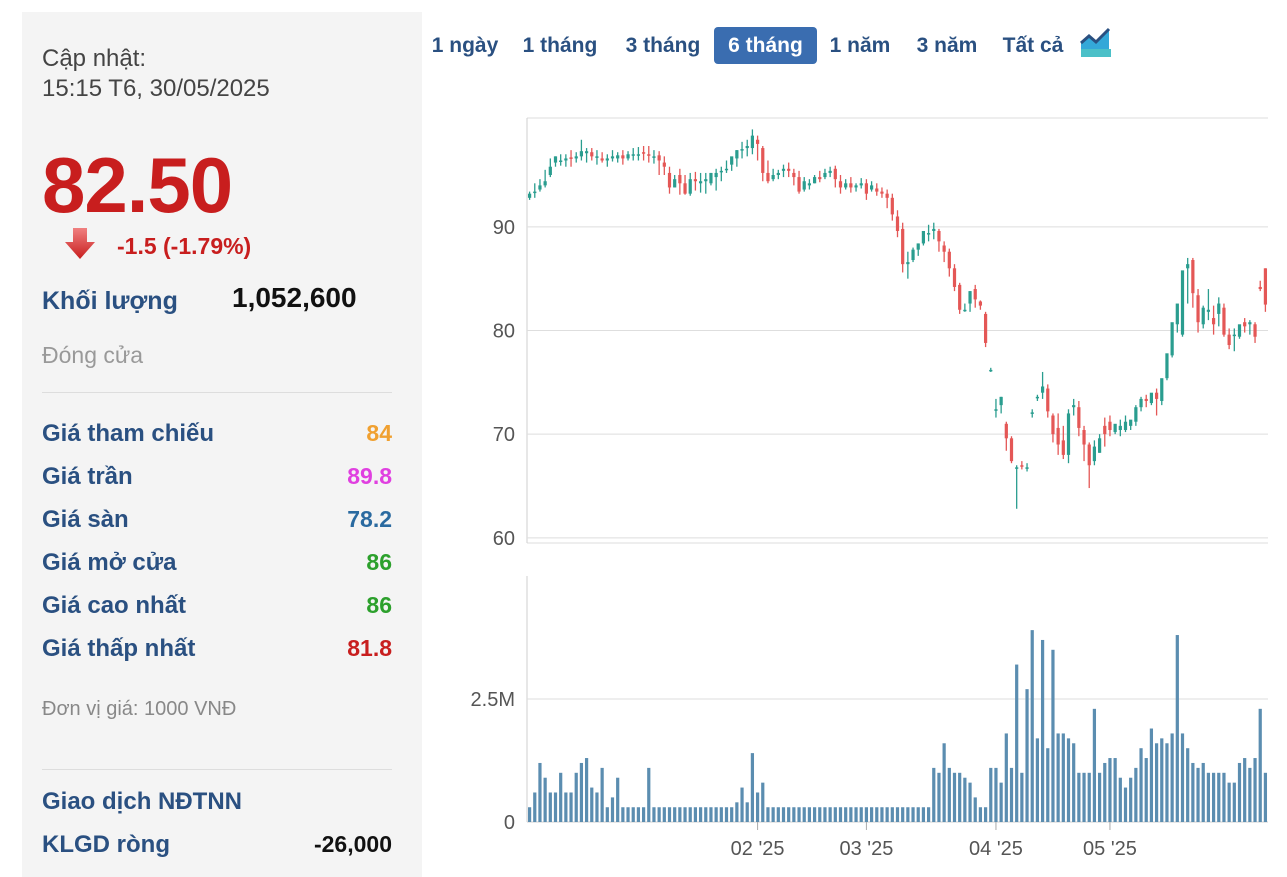 This screenshot has width=1287, height=877. Describe the element at coordinates (106, 844) in the screenshot. I see `net-volume-label: KLGD ròng` at that location.